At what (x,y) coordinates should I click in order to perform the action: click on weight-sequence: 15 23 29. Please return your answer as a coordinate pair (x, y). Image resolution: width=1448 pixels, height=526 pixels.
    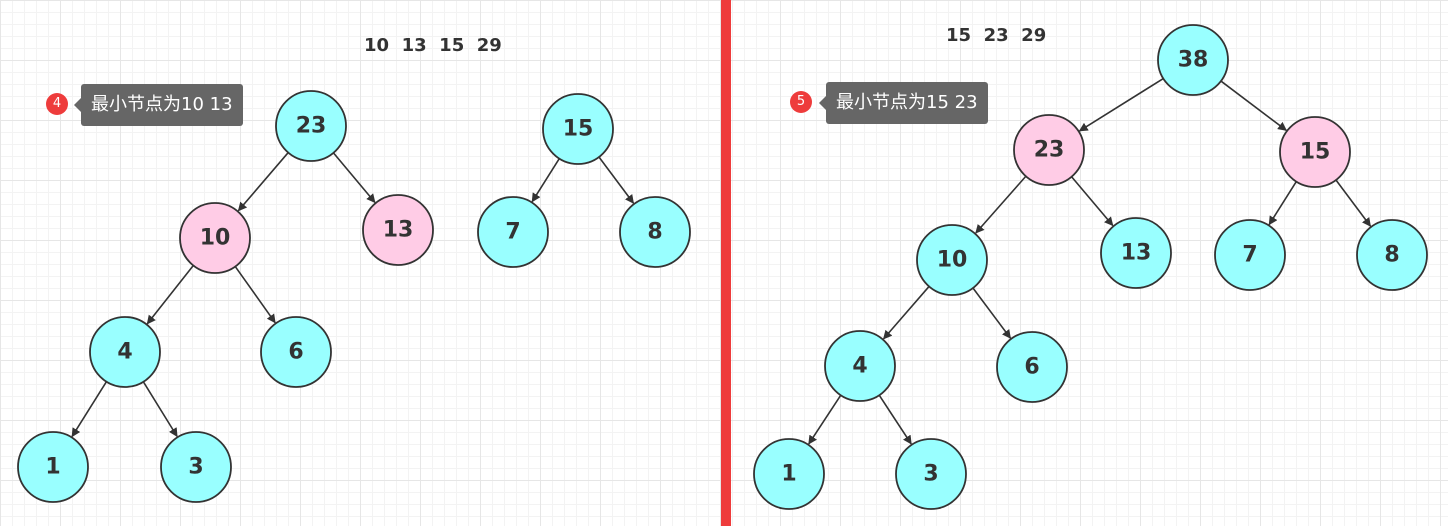
    Looking at the image, I should click on (996, 35).